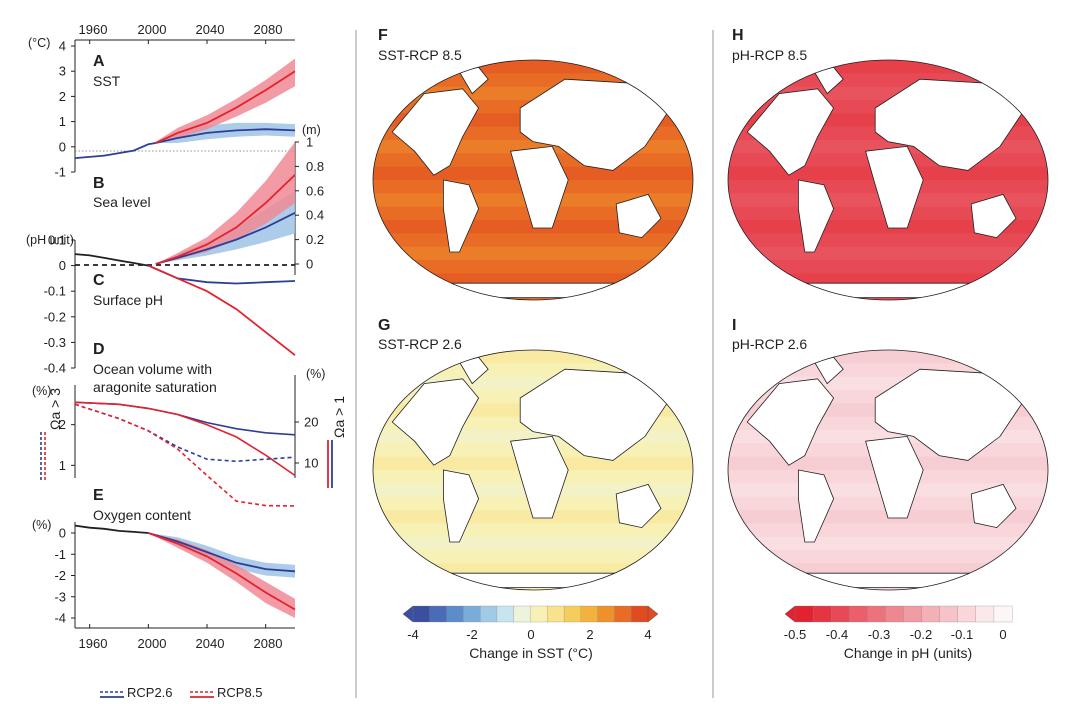 This screenshot has width=1084, height=704. I want to click on unit-aragonite-right: (%), so click(315, 374).